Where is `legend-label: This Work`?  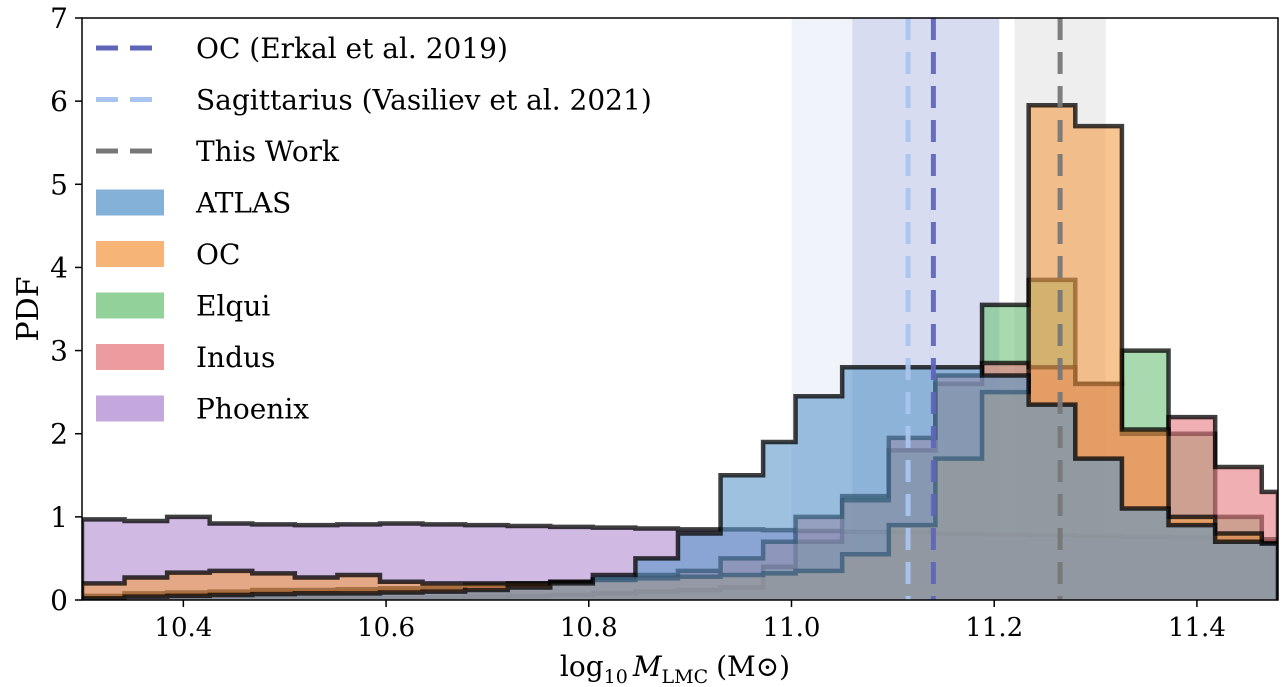
legend-label: This Work is located at coordinates (268, 151).